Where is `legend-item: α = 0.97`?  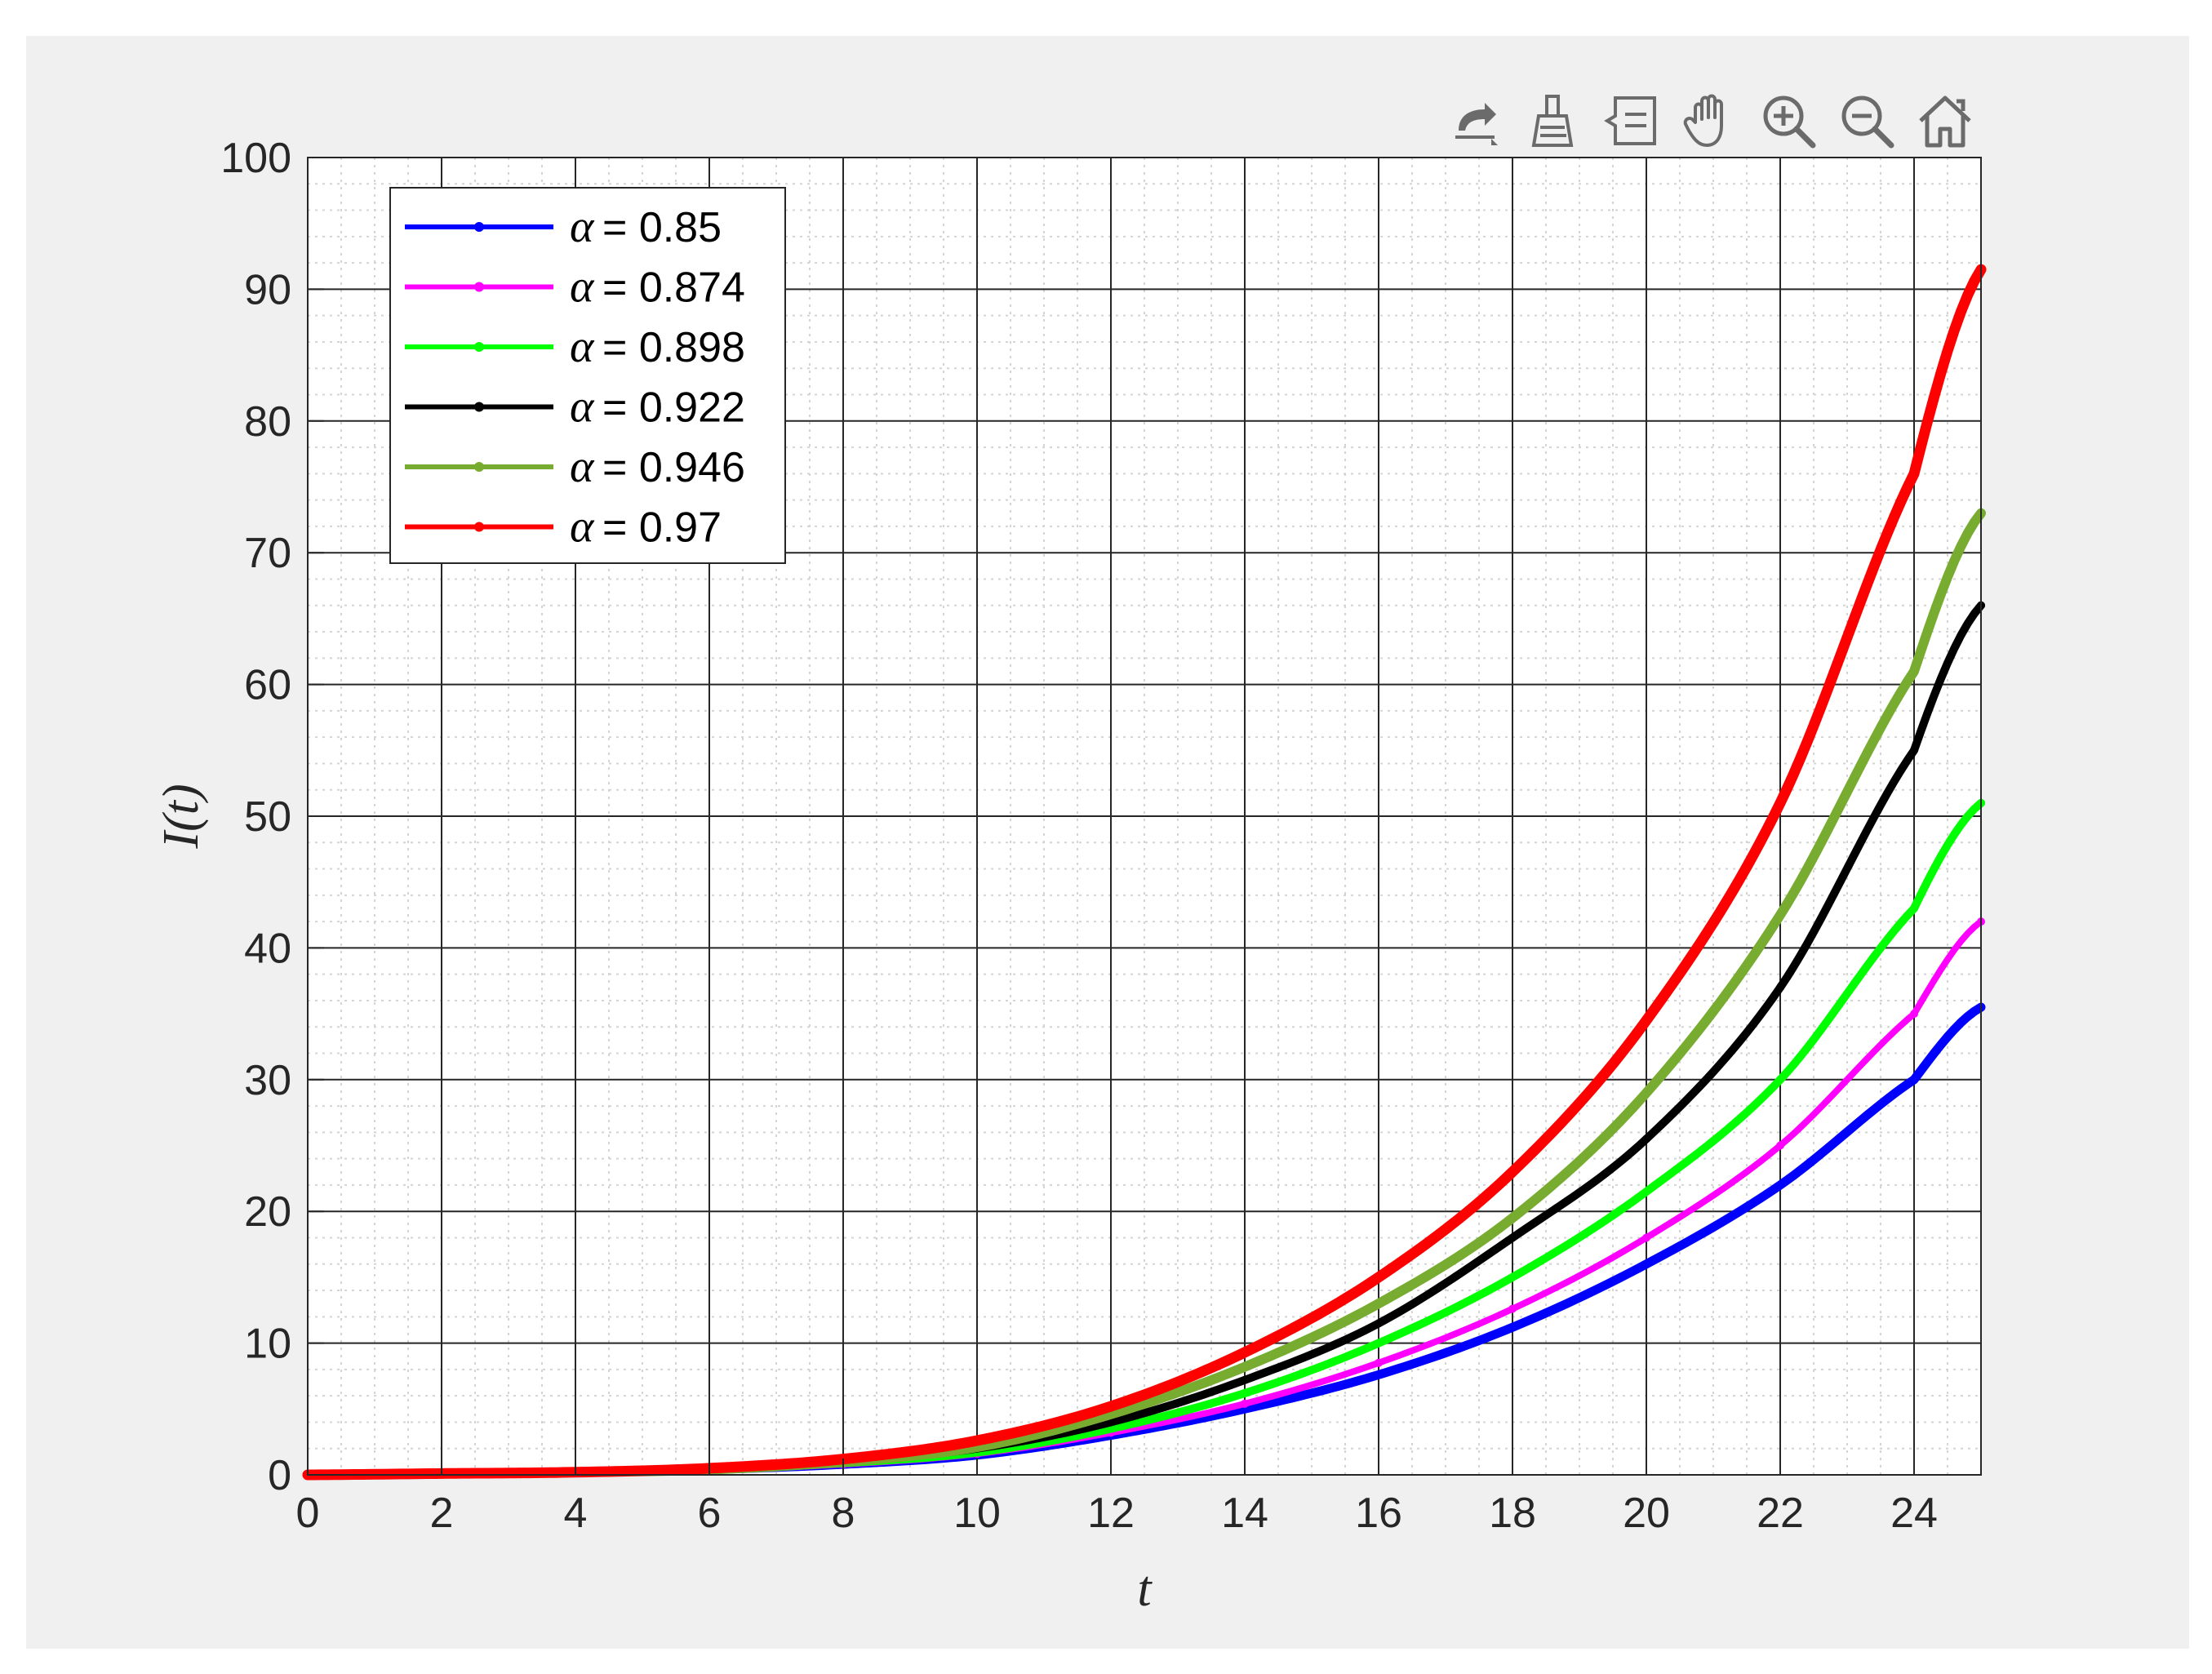 legend-item: α = 0.97 is located at coordinates (563, 527).